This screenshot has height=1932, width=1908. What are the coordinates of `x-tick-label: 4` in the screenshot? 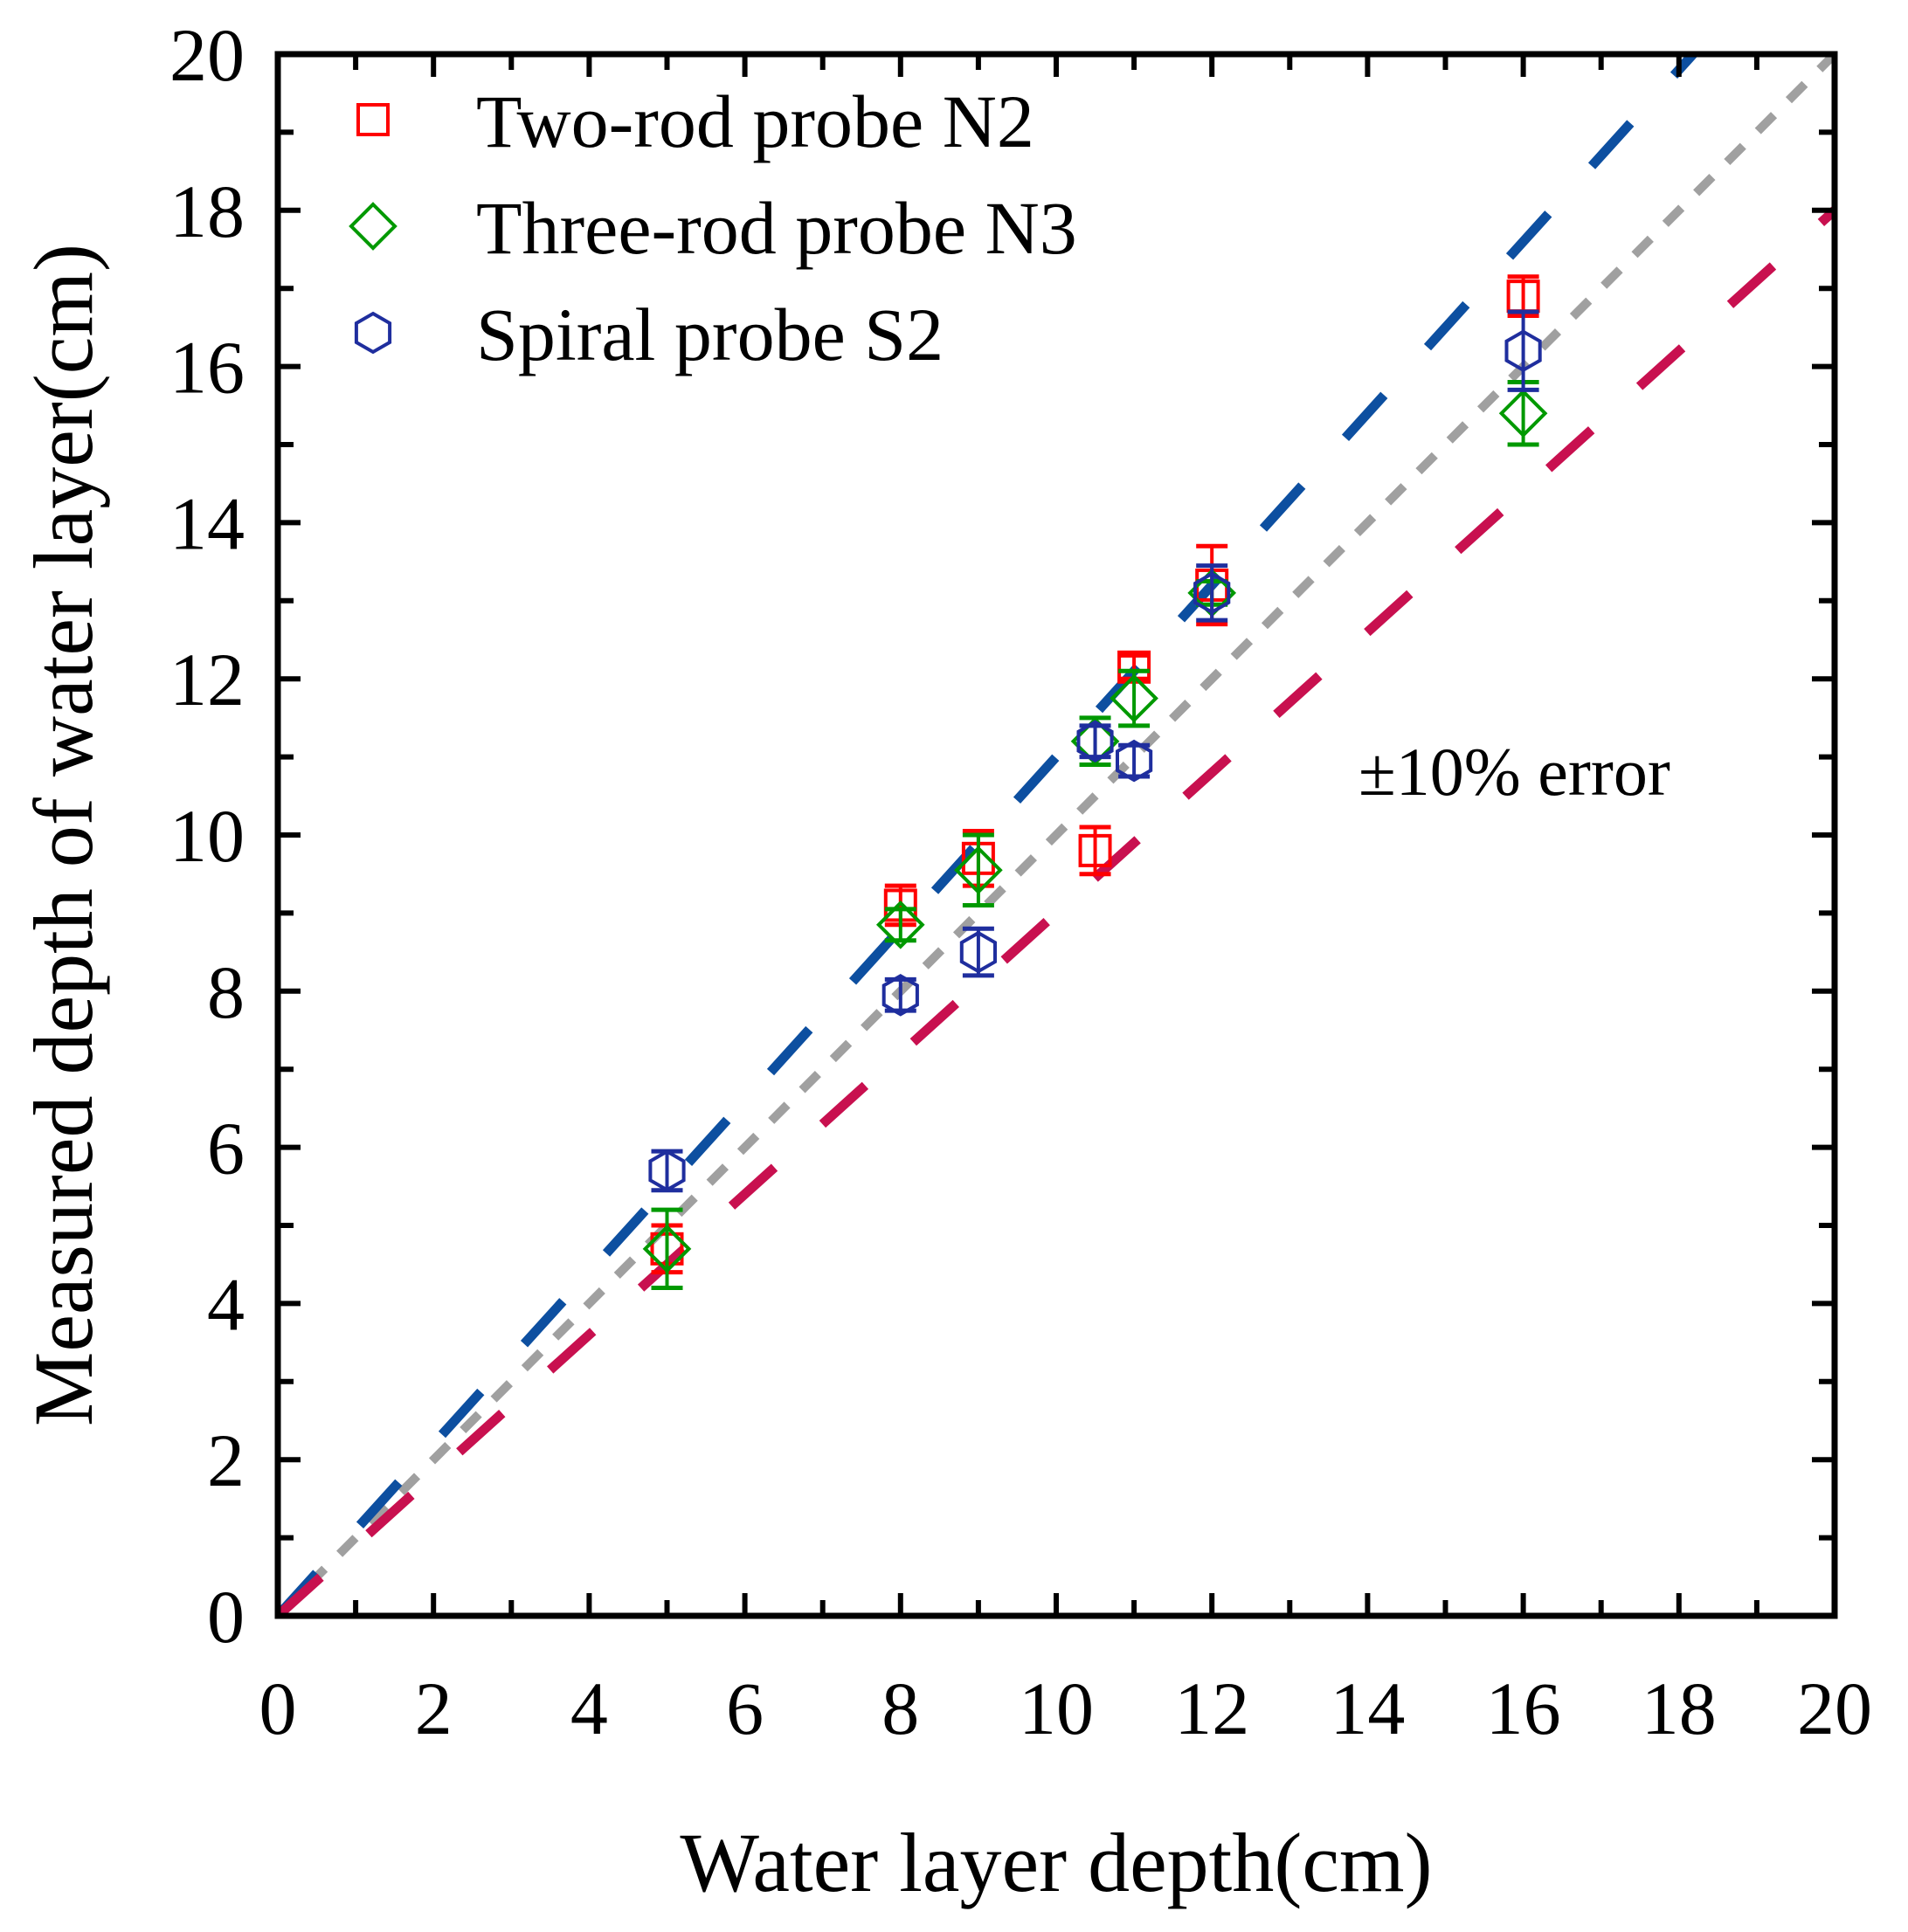 It's located at (589, 1708).